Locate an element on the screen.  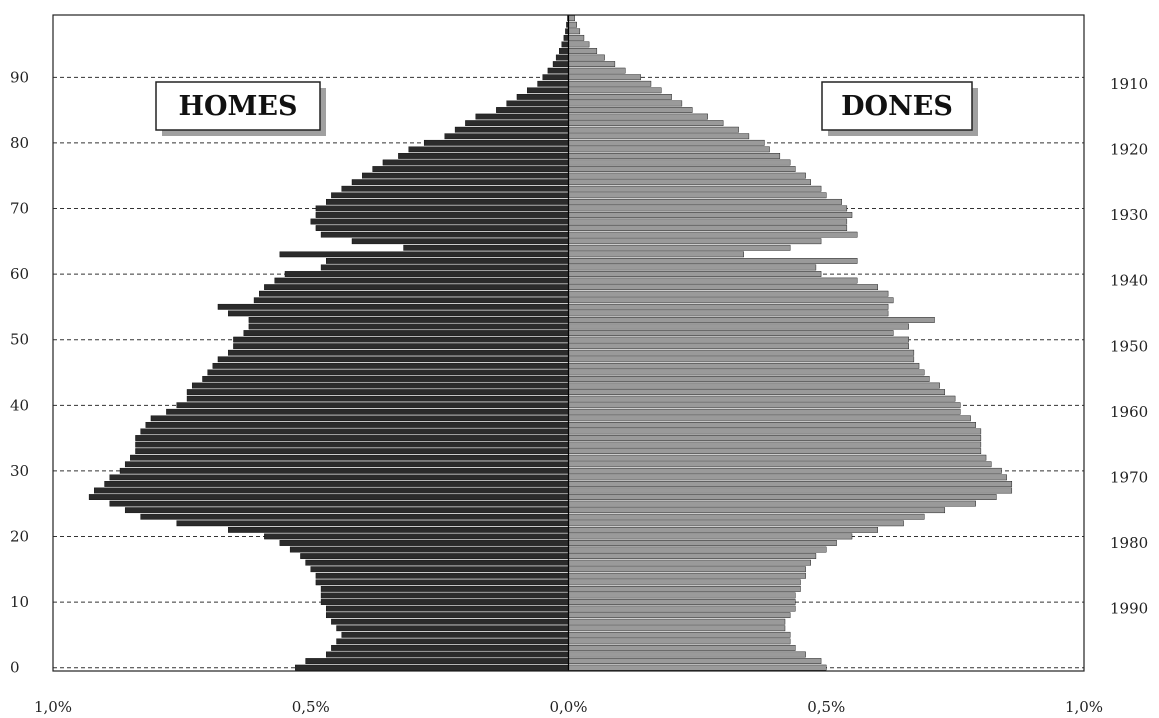
dones-label: DONES is located at coordinates (897, 106).